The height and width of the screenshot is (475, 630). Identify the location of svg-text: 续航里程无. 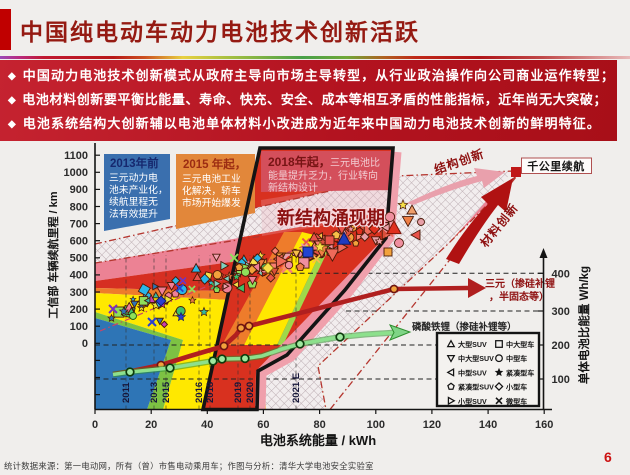
(133, 201).